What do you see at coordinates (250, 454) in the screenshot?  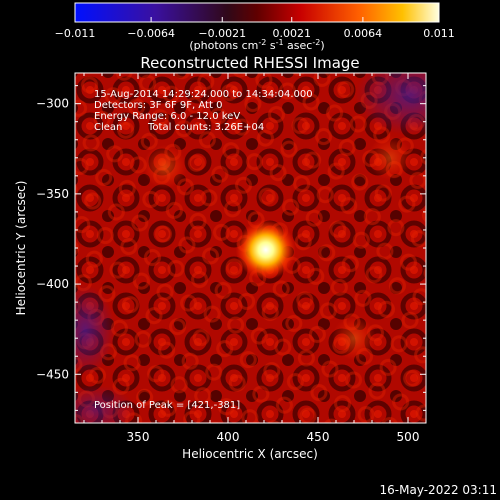 I see `x-axis-label: Heliocentric X (arcsec)` at bounding box center [250, 454].